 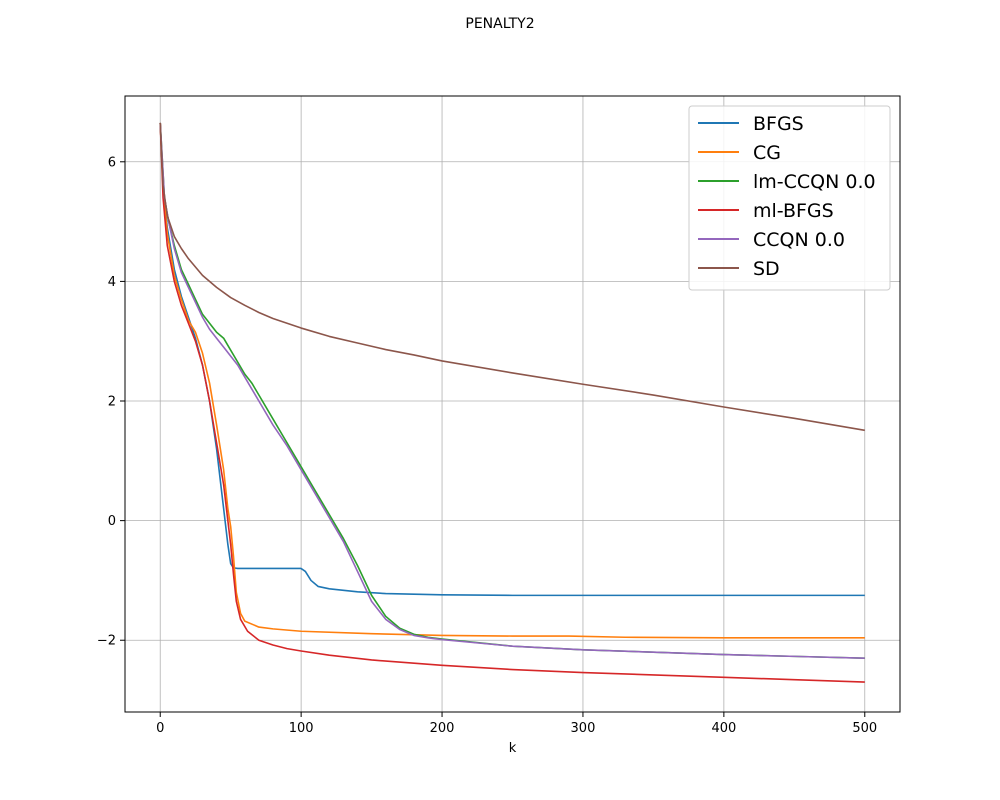 What do you see at coordinates (112, 402) in the screenshot?
I see `y-tick-label: 2` at bounding box center [112, 402].